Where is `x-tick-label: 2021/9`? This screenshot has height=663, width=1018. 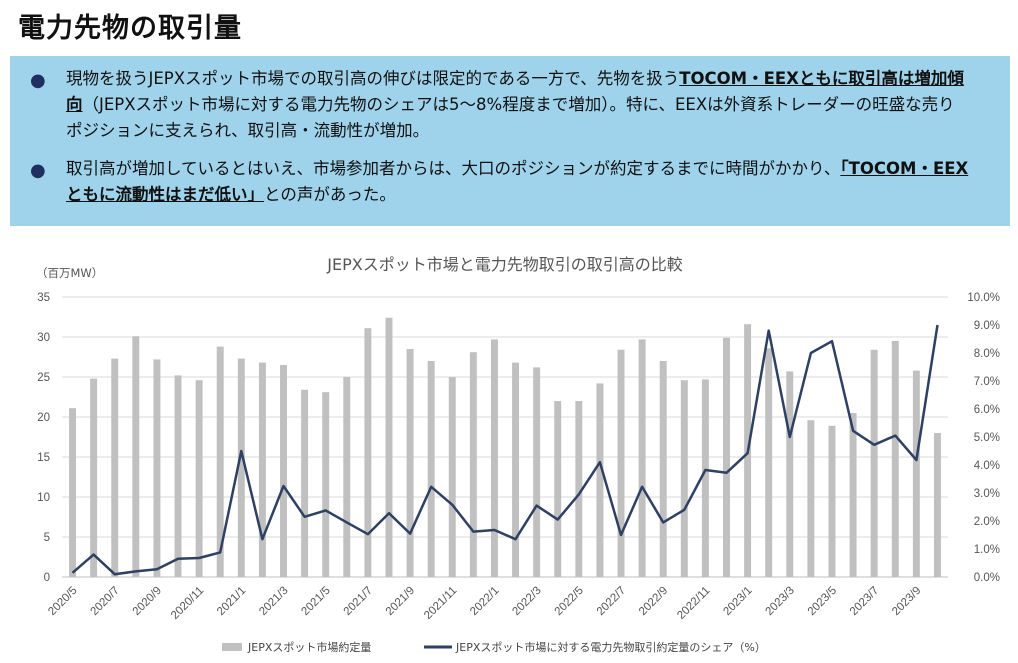 x-tick-label: 2021/9 is located at coordinates (400, 601).